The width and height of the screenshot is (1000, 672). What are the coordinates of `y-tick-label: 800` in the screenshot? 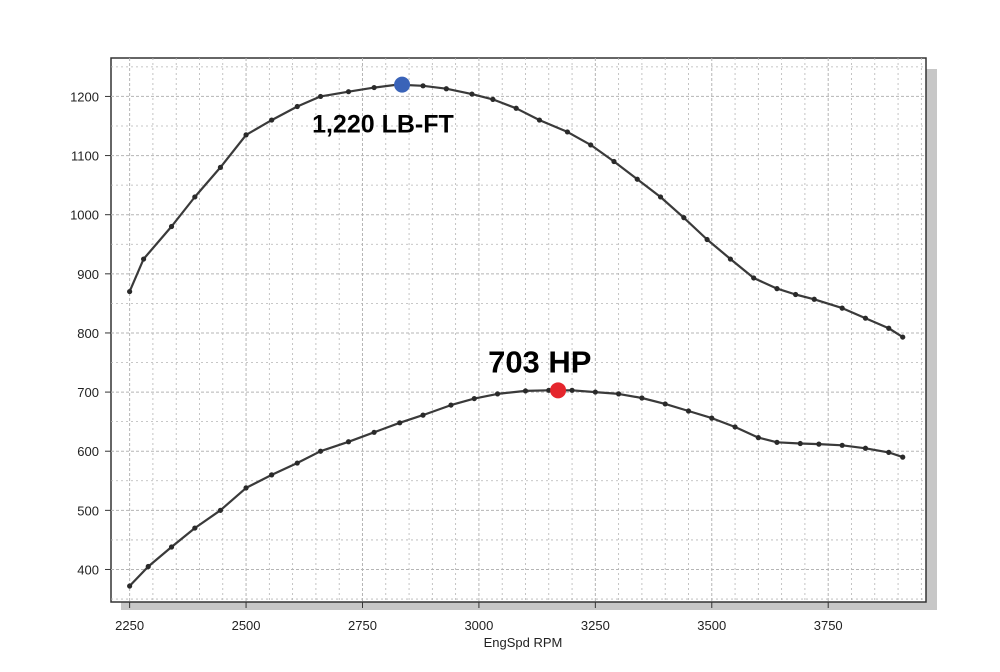 It's located at (88, 333).